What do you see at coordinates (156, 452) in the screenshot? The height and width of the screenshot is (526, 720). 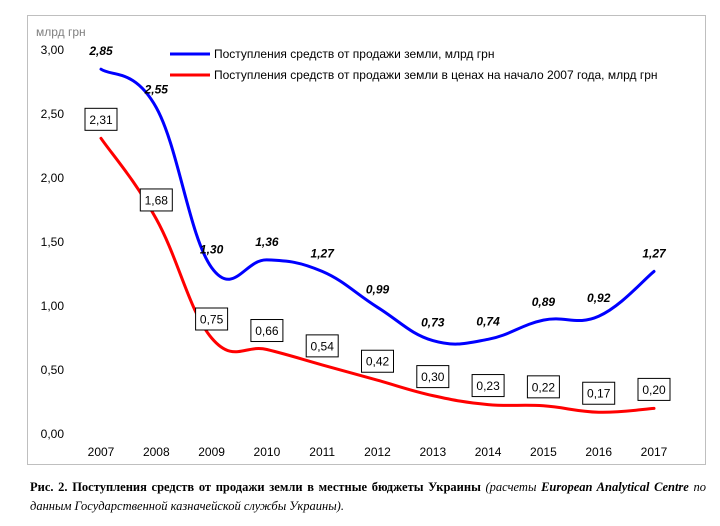 I see `x-tick-label: 2008` at bounding box center [156, 452].